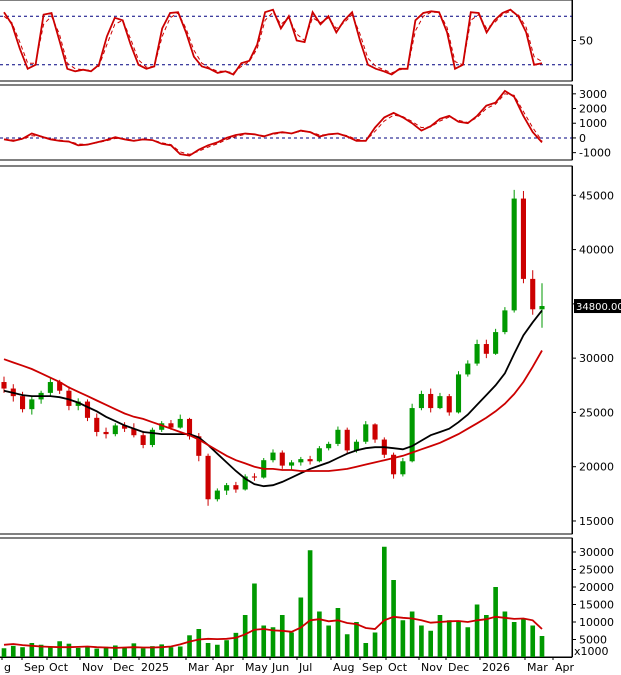 This screenshot has height=675, width=621. I want to click on volume-tick-label: 5000, so click(593, 640).